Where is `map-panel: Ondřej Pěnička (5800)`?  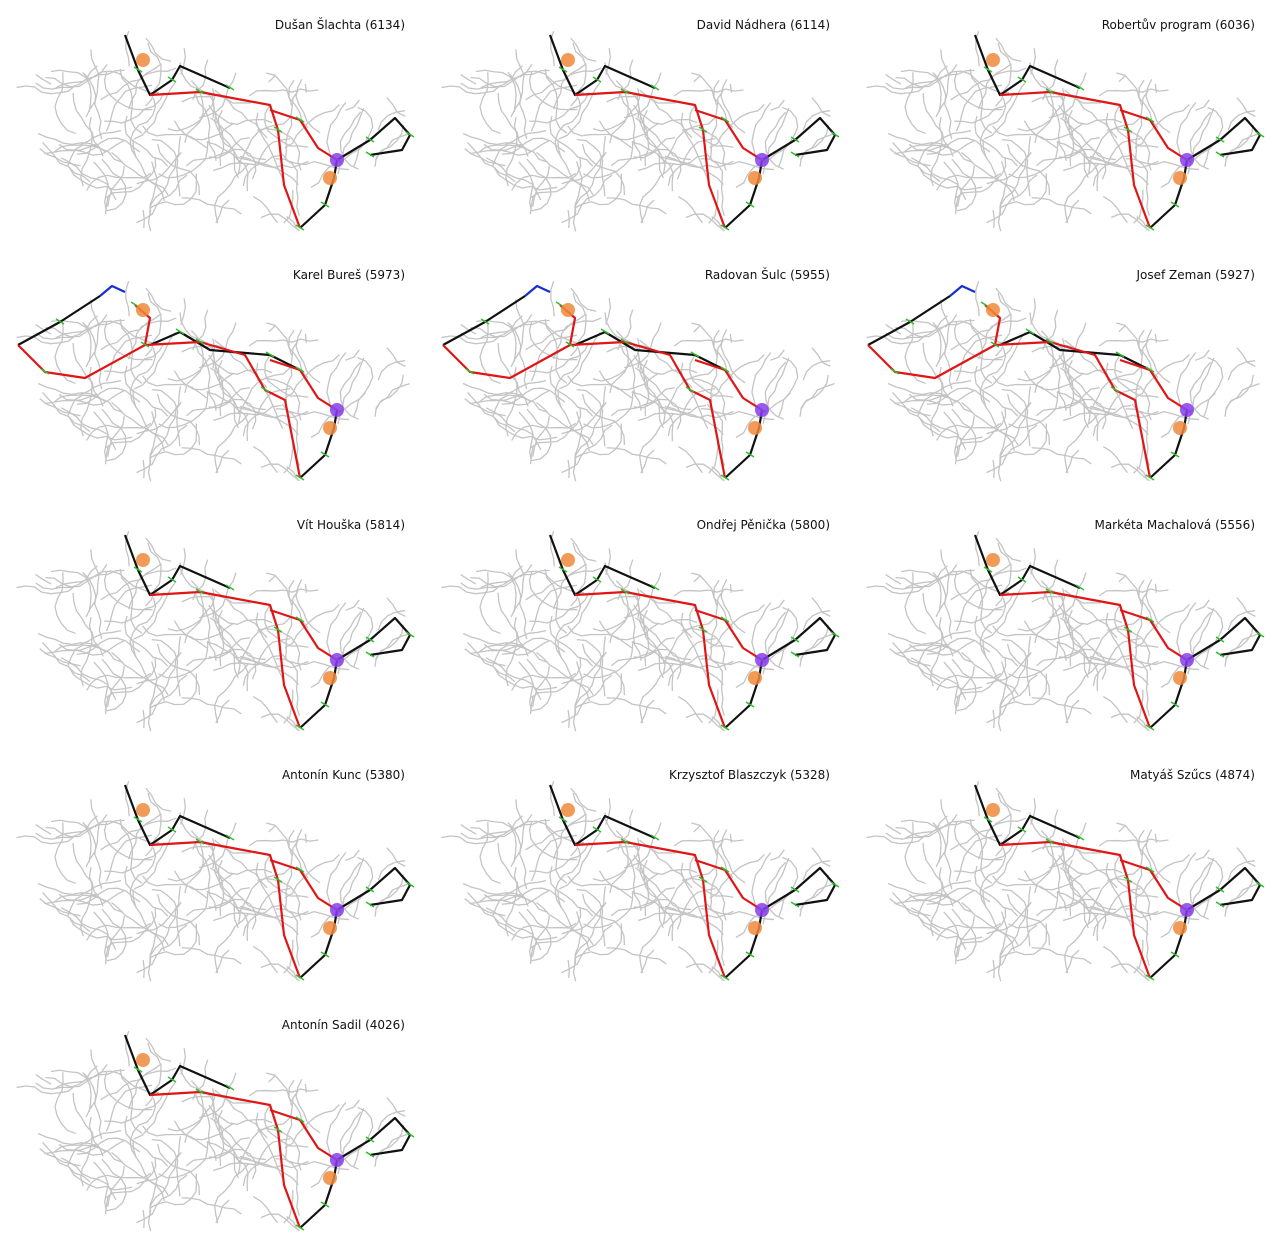 map-panel: Ondřej Pěnička (5800) is located at coordinates (640, 625).